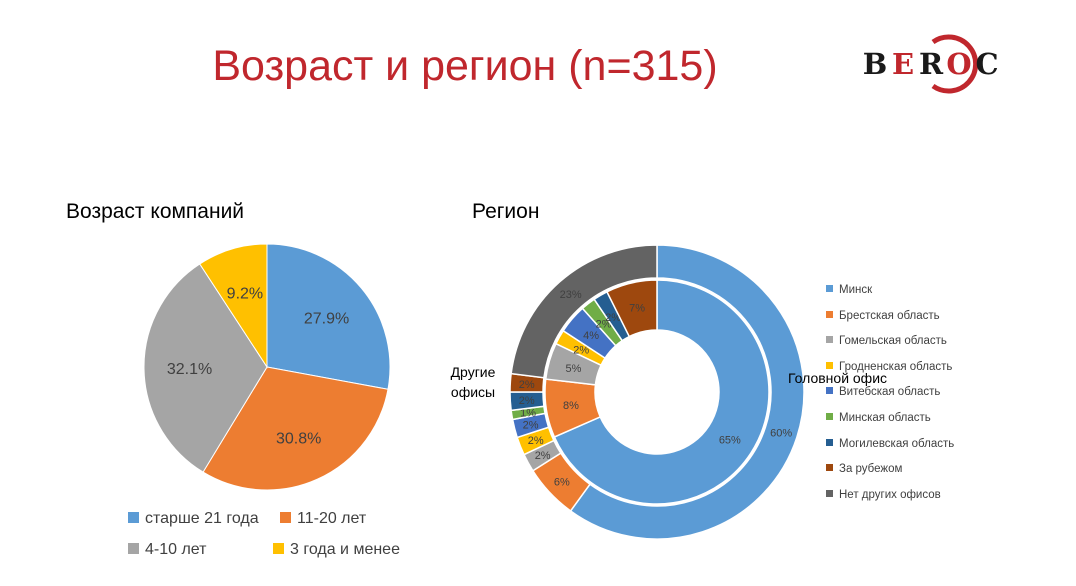  I want to click on region-legend-item: За рубежом, so click(926, 476).